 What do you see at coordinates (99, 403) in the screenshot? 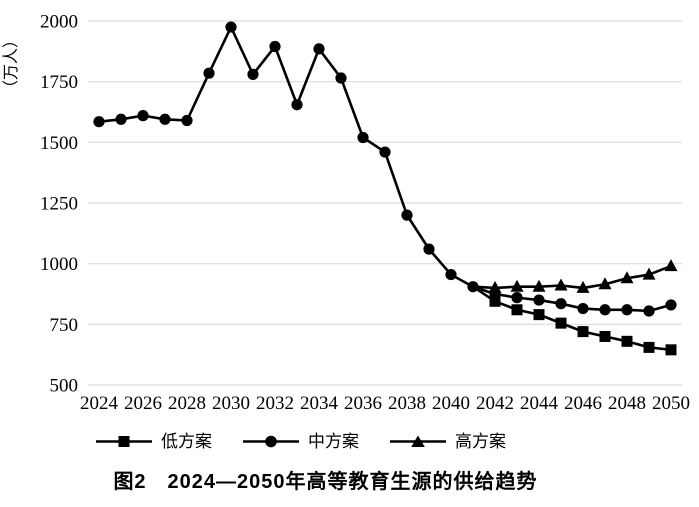
I see `x-tick-label: 2024` at bounding box center [99, 403].